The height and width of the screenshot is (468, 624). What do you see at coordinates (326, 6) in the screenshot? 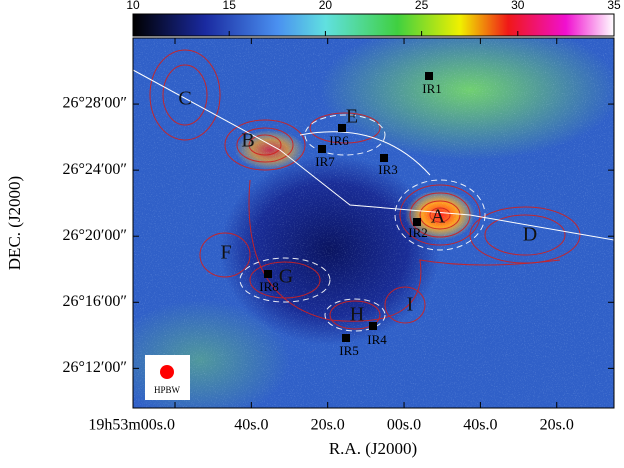
I see `colorbar-tick-label: 20` at bounding box center [326, 6].